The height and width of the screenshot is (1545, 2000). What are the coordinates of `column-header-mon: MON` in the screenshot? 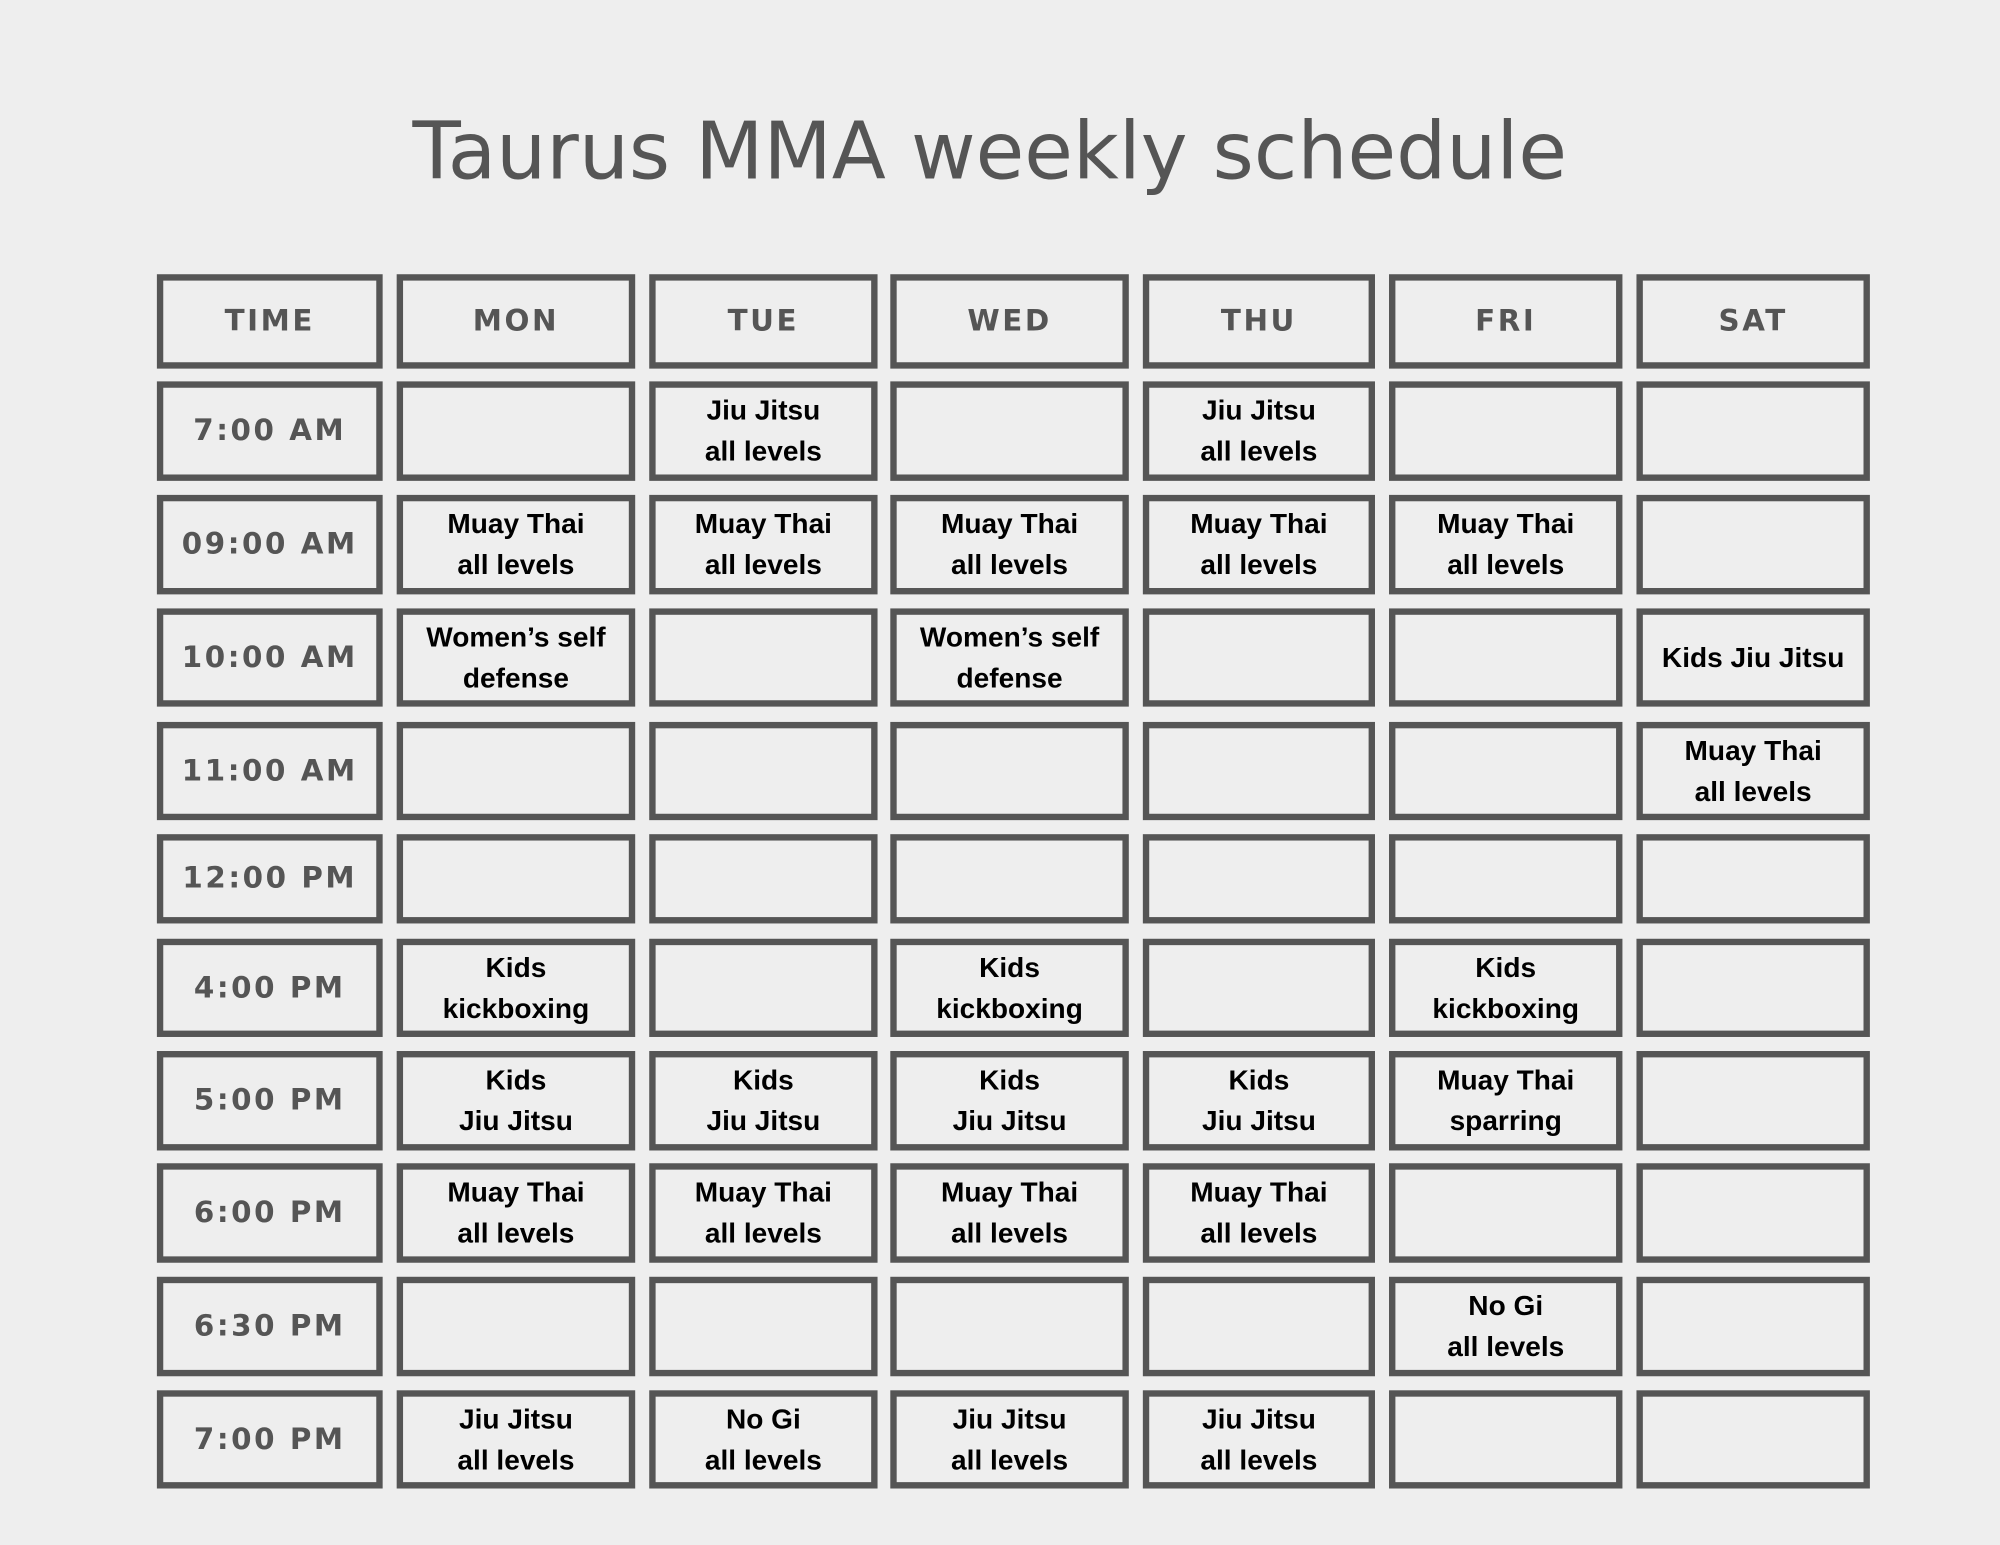 It's located at (516, 321).